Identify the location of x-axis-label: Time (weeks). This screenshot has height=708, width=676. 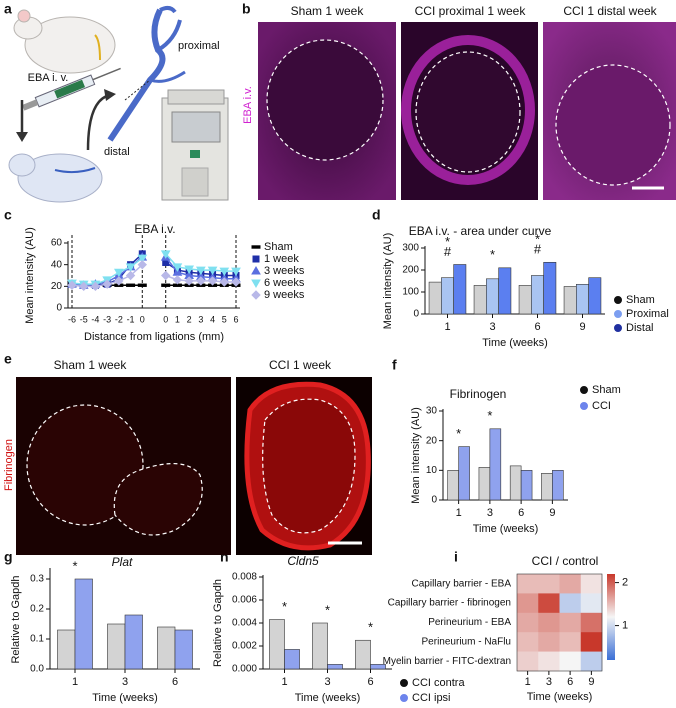
(125, 698).